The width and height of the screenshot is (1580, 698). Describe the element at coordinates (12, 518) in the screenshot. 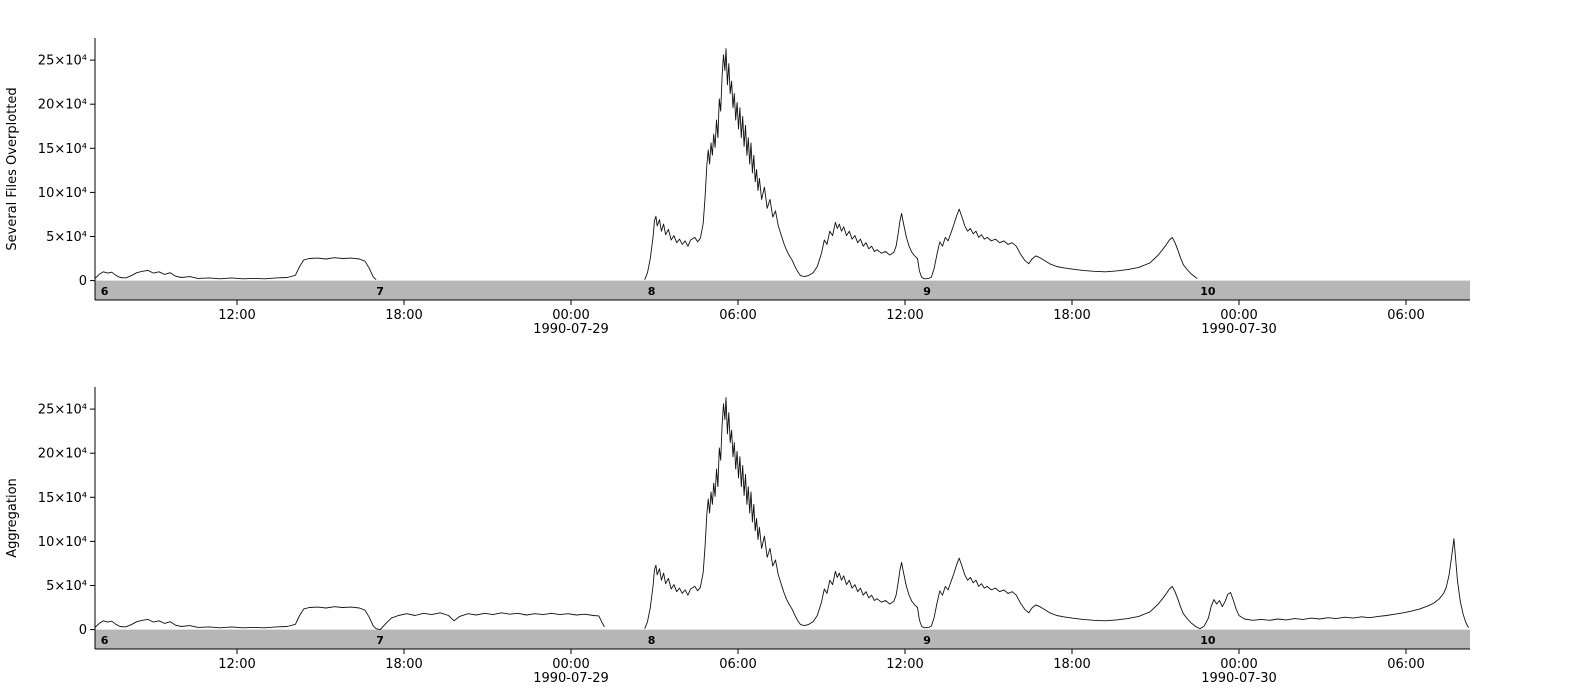

I see `y-axis-label: Aggregation` at that location.